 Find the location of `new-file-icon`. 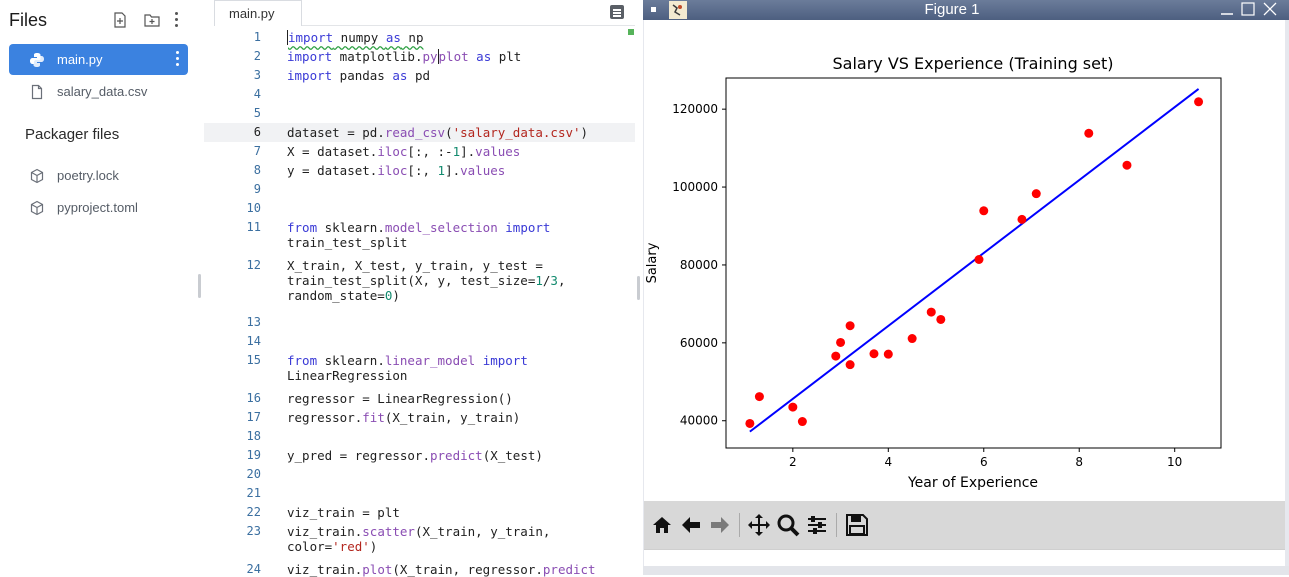

new-file-icon is located at coordinates (120, 20).